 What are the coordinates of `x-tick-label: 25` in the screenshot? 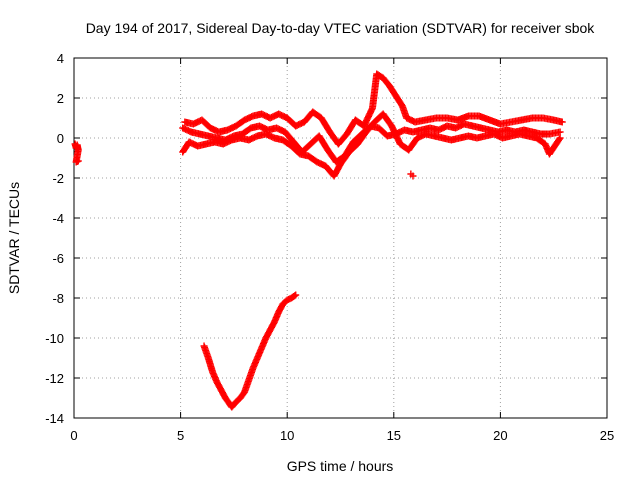 It's located at (607, 435).